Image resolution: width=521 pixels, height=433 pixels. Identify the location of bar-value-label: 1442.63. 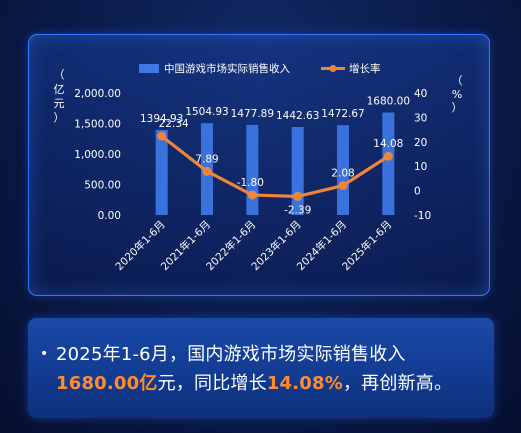
(297, 116).